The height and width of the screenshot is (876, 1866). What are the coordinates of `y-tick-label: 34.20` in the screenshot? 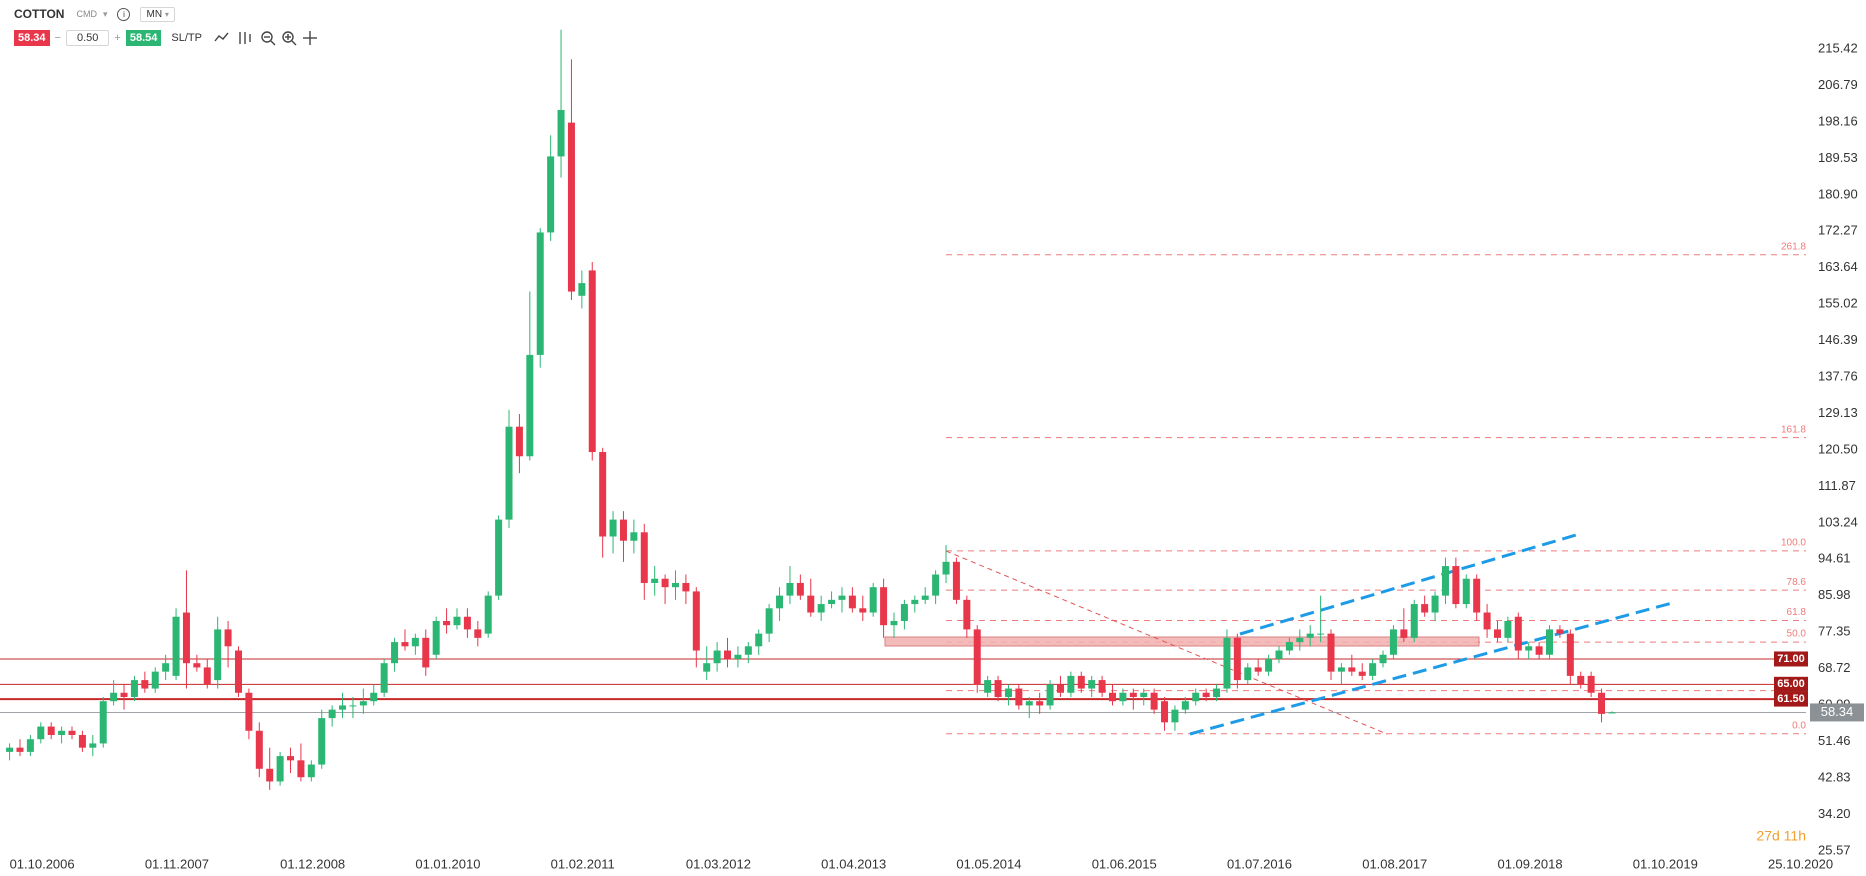 It's located at (1834, 813).